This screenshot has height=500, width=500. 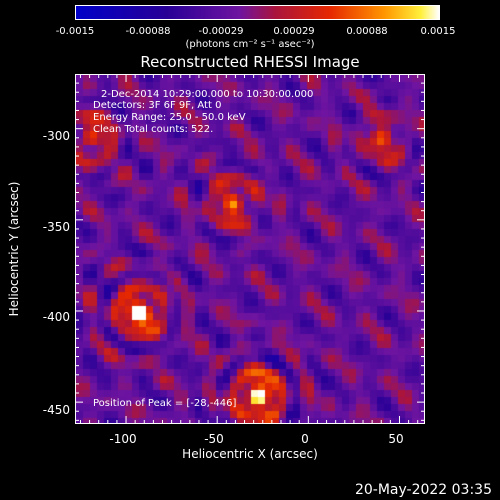 What do you see at coordinates (56, 317) in the screenshot?
I see `y-tick-label: -400` at bounding box center [56, 317].